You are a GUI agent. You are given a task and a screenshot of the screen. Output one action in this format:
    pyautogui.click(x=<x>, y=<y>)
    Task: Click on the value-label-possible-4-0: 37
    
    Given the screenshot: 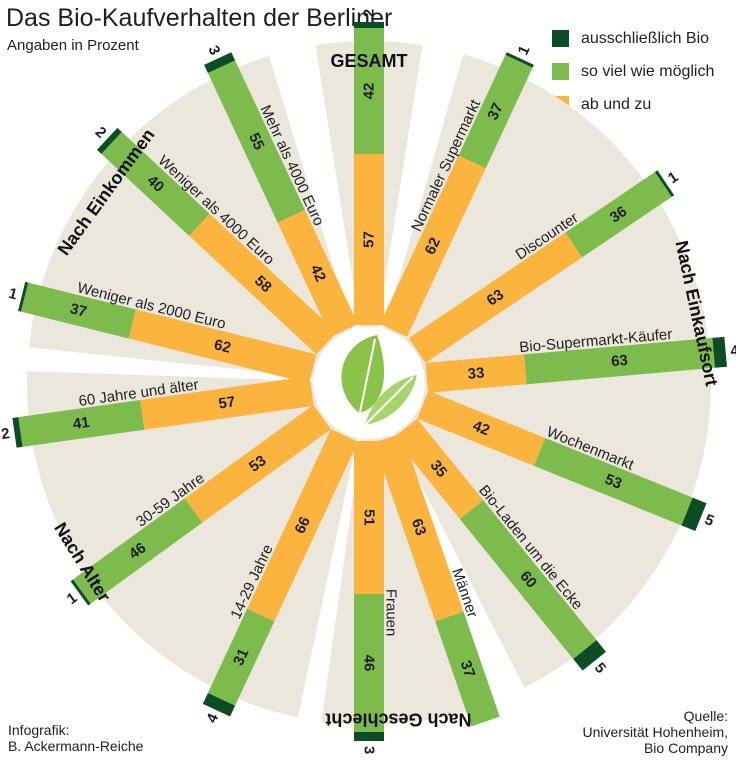 What is the action you would take?
    pyautogui.click(x=78, y=310)
    